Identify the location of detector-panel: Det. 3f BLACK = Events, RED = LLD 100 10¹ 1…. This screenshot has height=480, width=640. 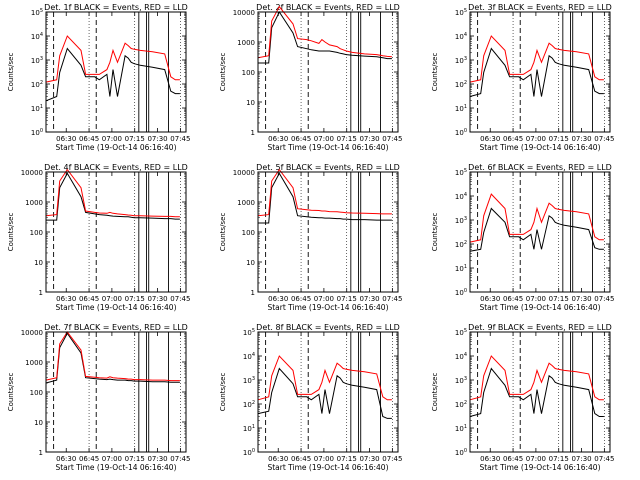
(522, 77).